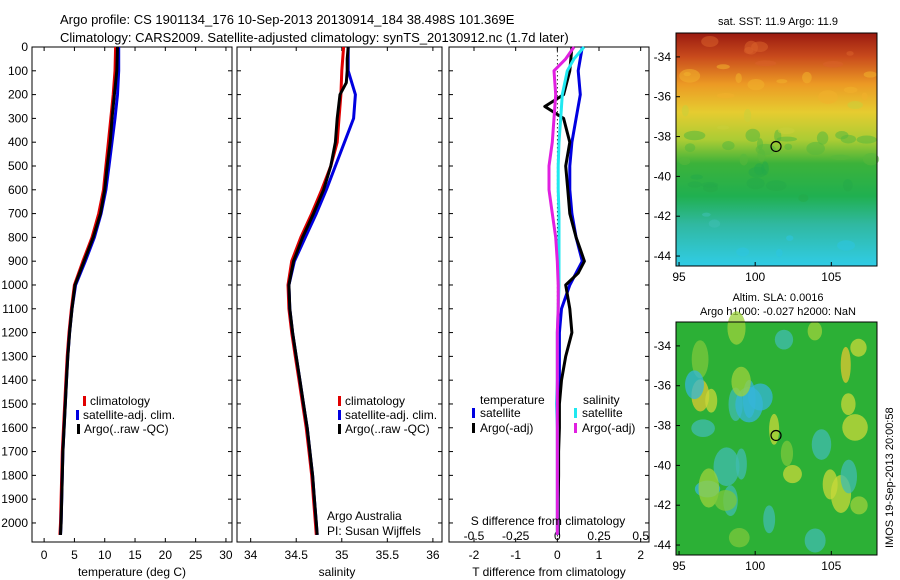  I want to click on series-line-salinity-argo-adj-, so click(561, 290).